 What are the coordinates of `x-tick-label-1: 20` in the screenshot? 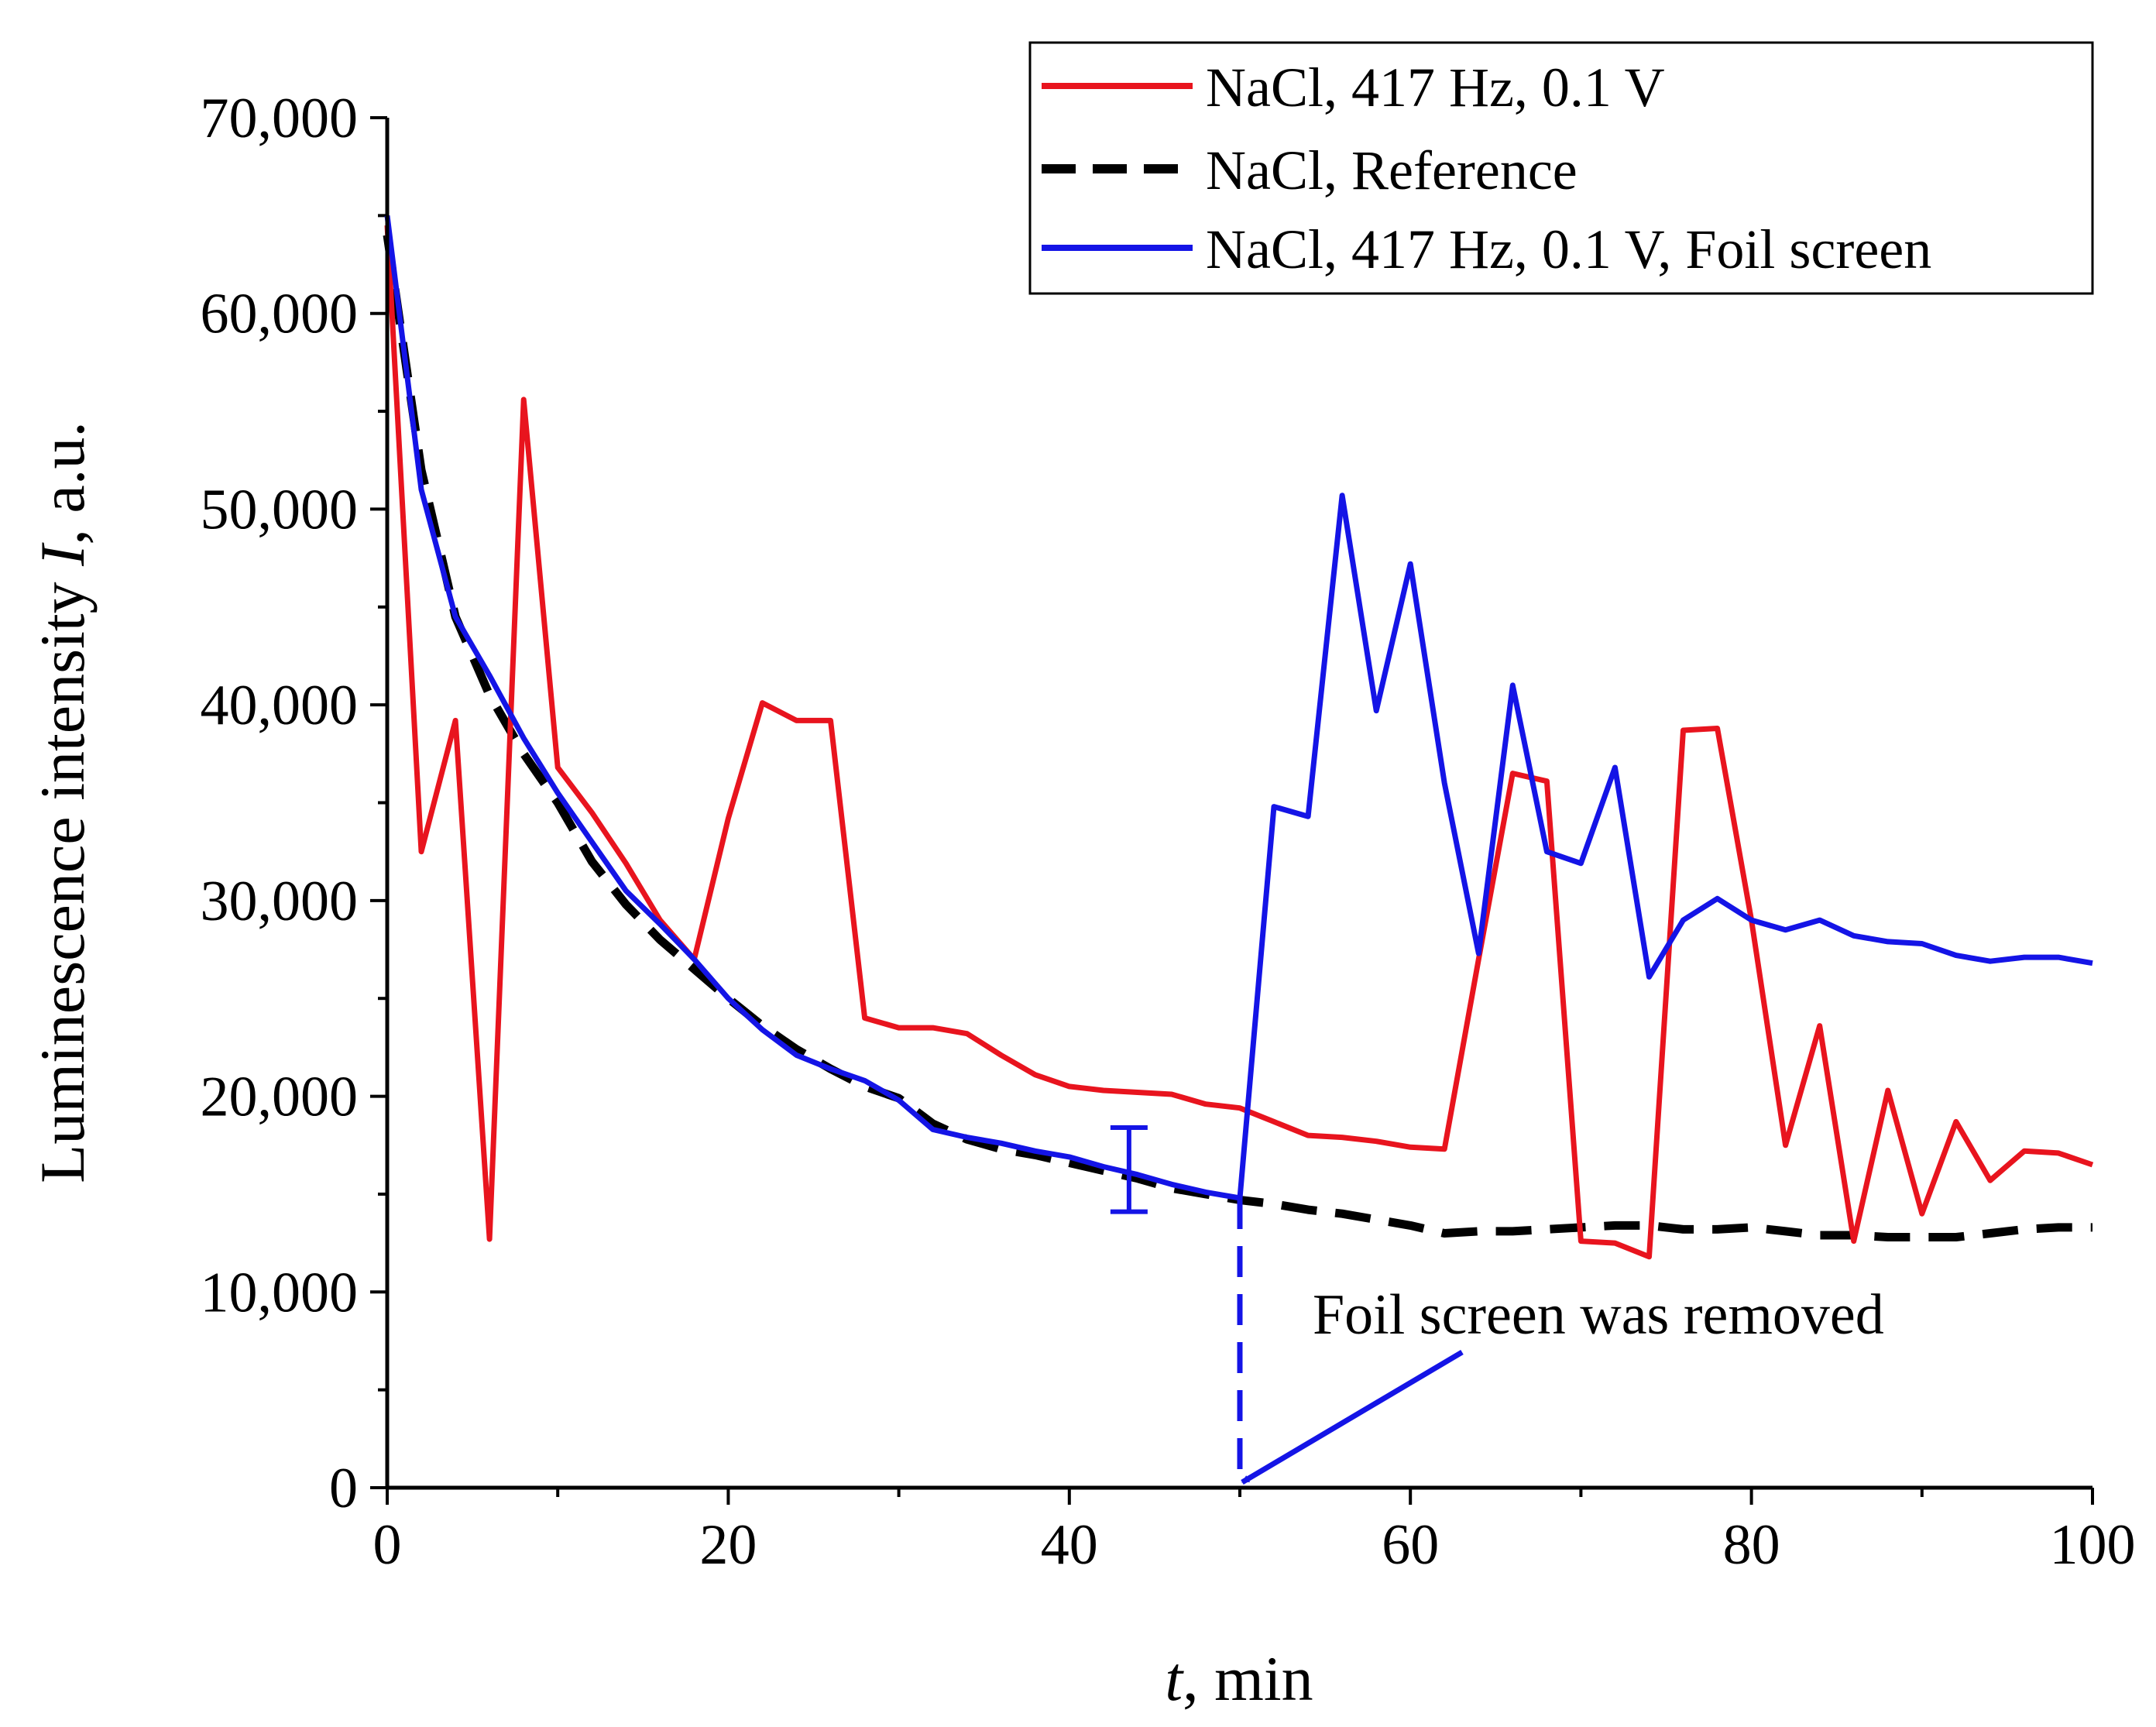 It's located at (728, 1545).